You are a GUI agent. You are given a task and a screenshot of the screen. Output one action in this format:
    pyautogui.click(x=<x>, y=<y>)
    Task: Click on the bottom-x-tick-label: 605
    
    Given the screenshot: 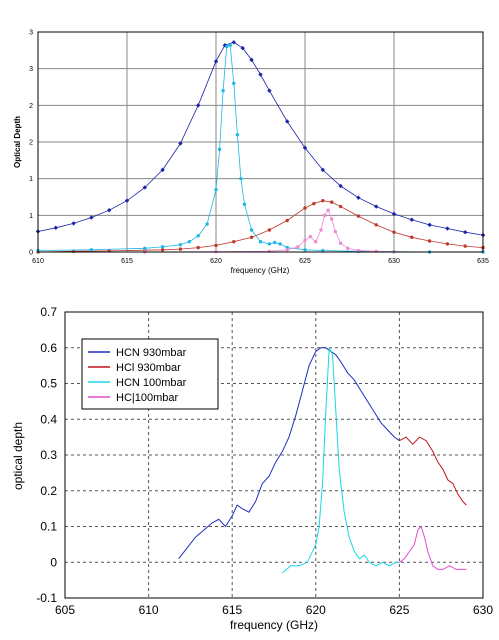 What is the action you would take?
    pyautogui.click(x=65, y=610)
    